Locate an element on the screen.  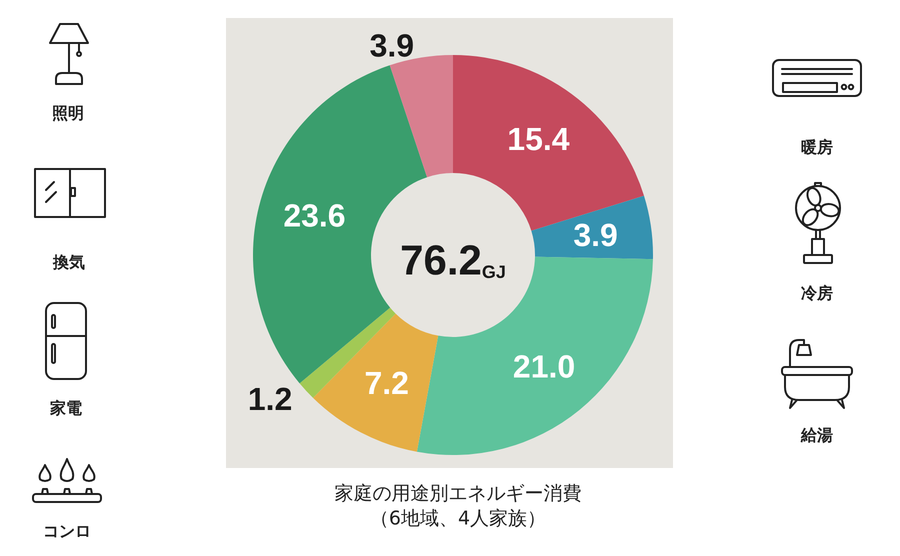
text: 冷房 is located at coordinates (817, 293).